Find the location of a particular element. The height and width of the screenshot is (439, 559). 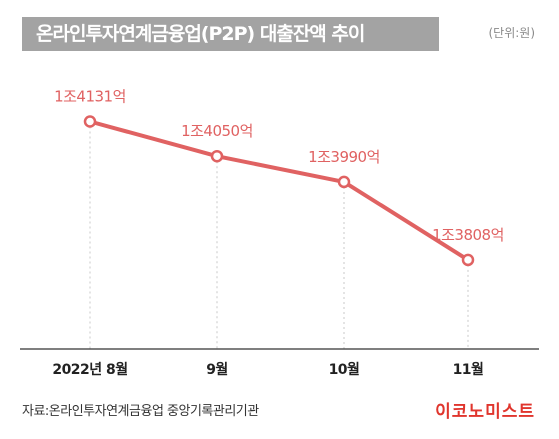

value-label: 1조4131억 is located at coordinates (90, 97).